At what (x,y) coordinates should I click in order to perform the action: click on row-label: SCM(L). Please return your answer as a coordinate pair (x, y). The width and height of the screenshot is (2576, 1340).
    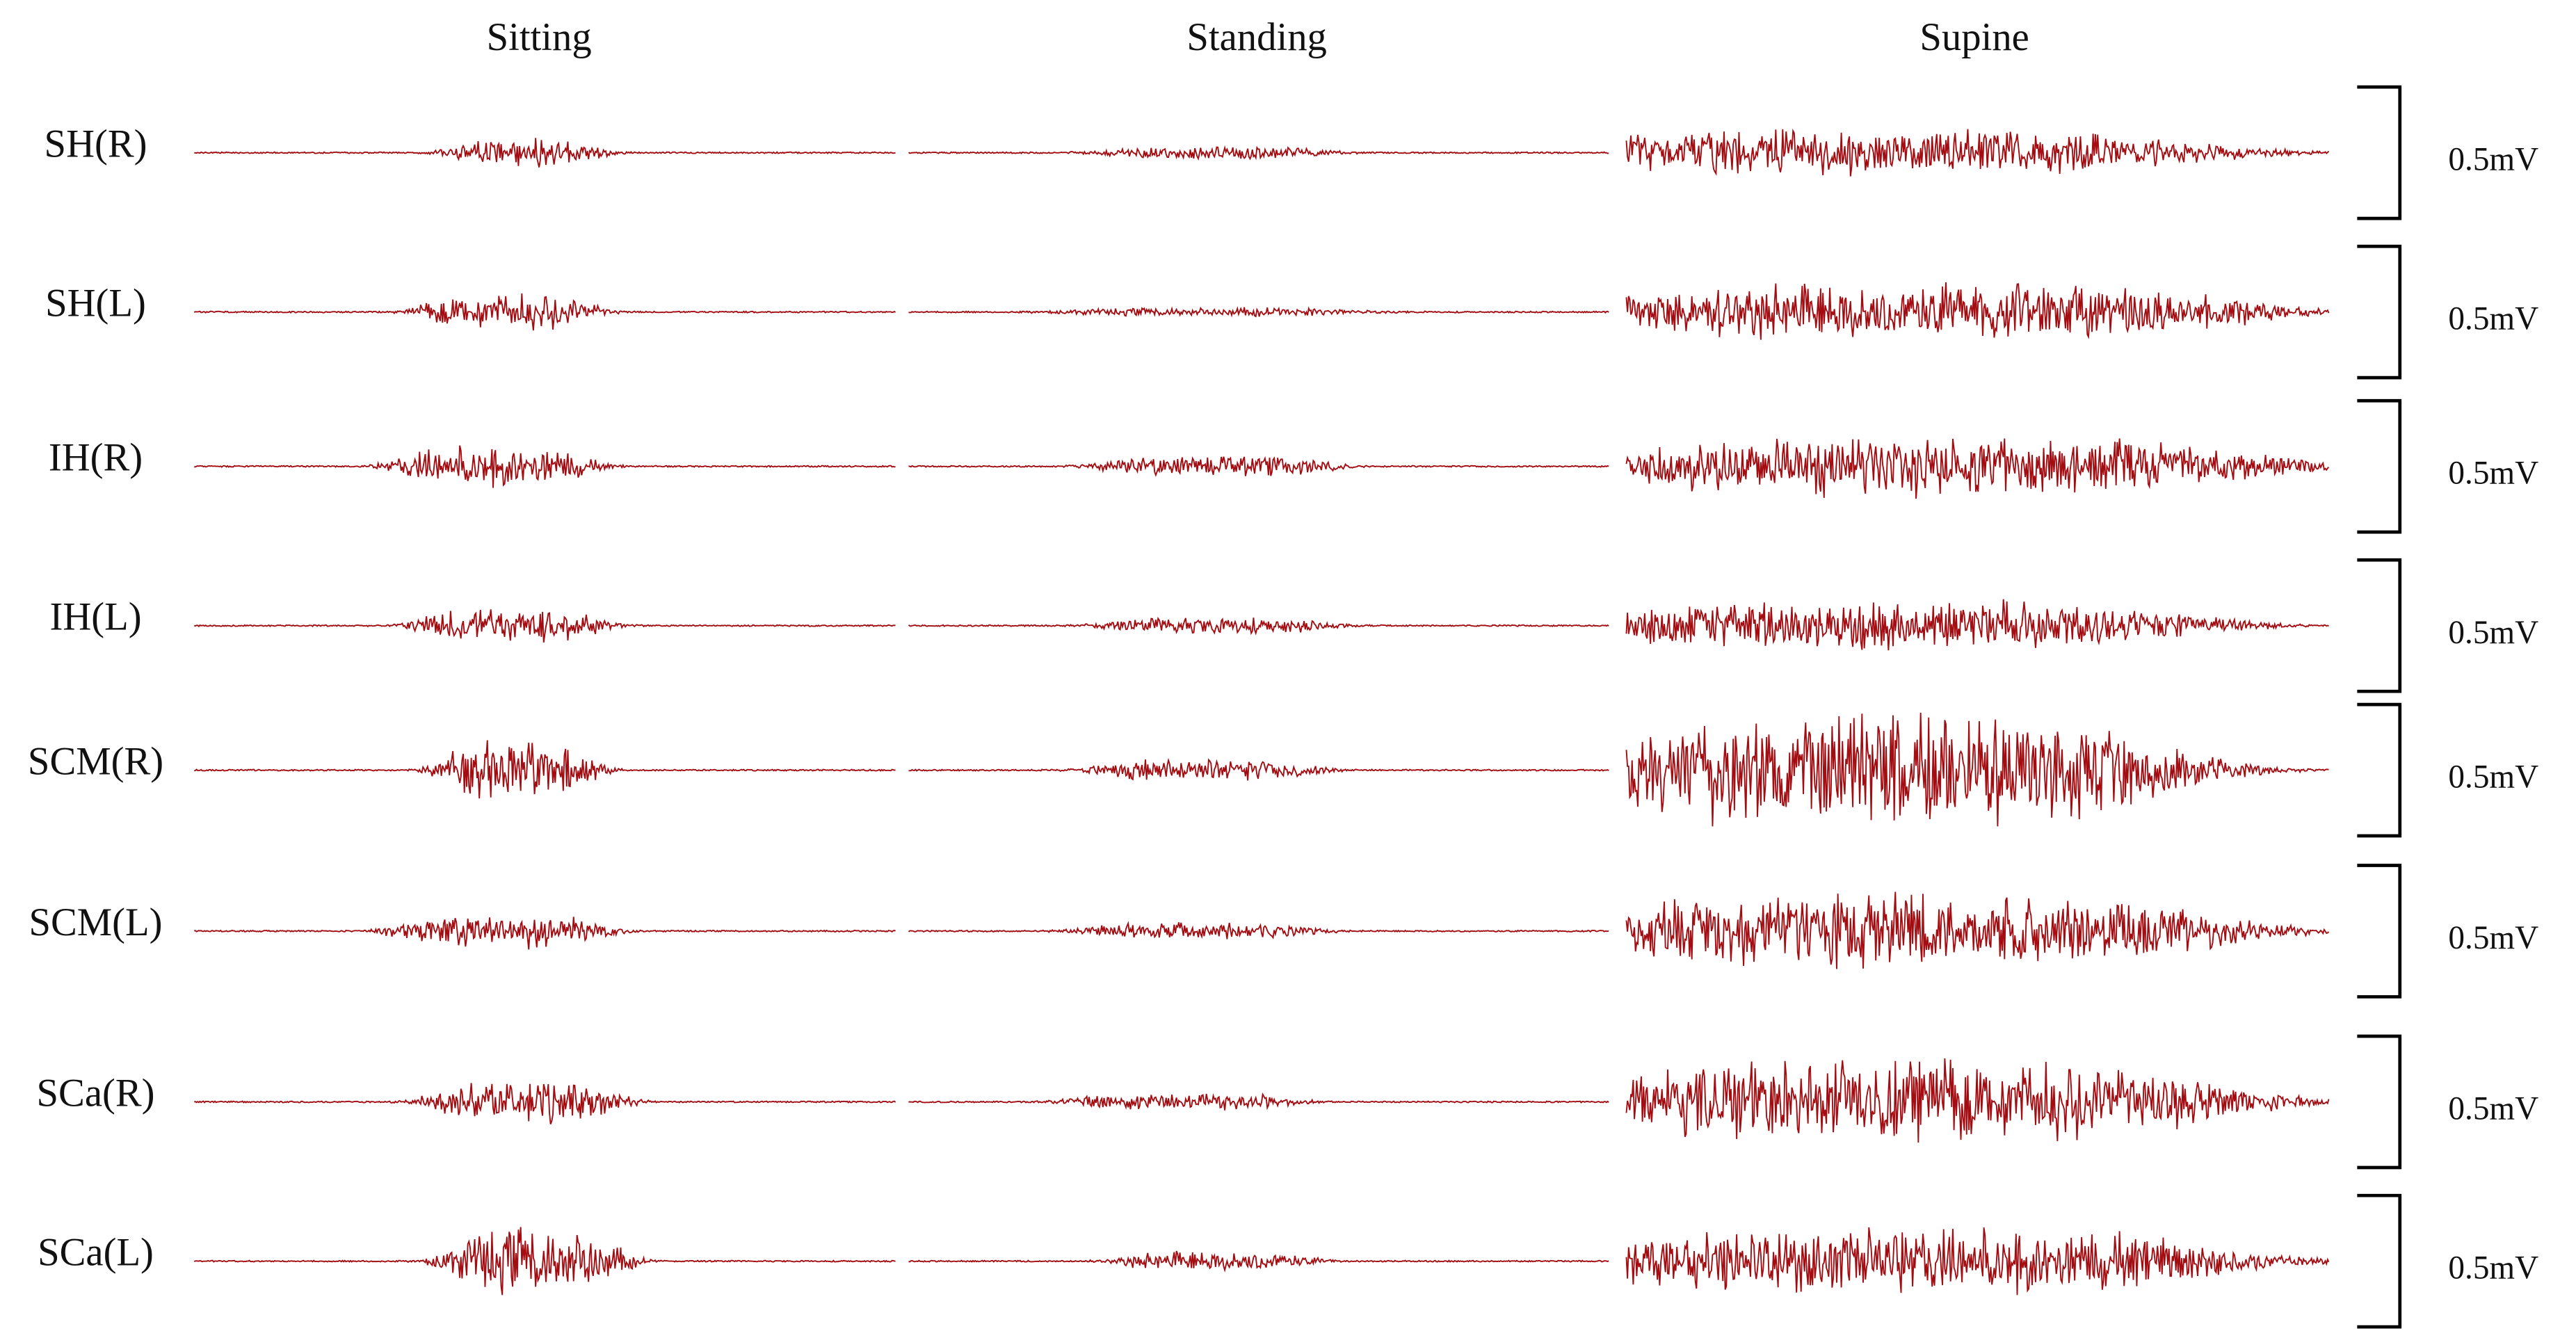
    Looking at the image, I should click on (96, 923).